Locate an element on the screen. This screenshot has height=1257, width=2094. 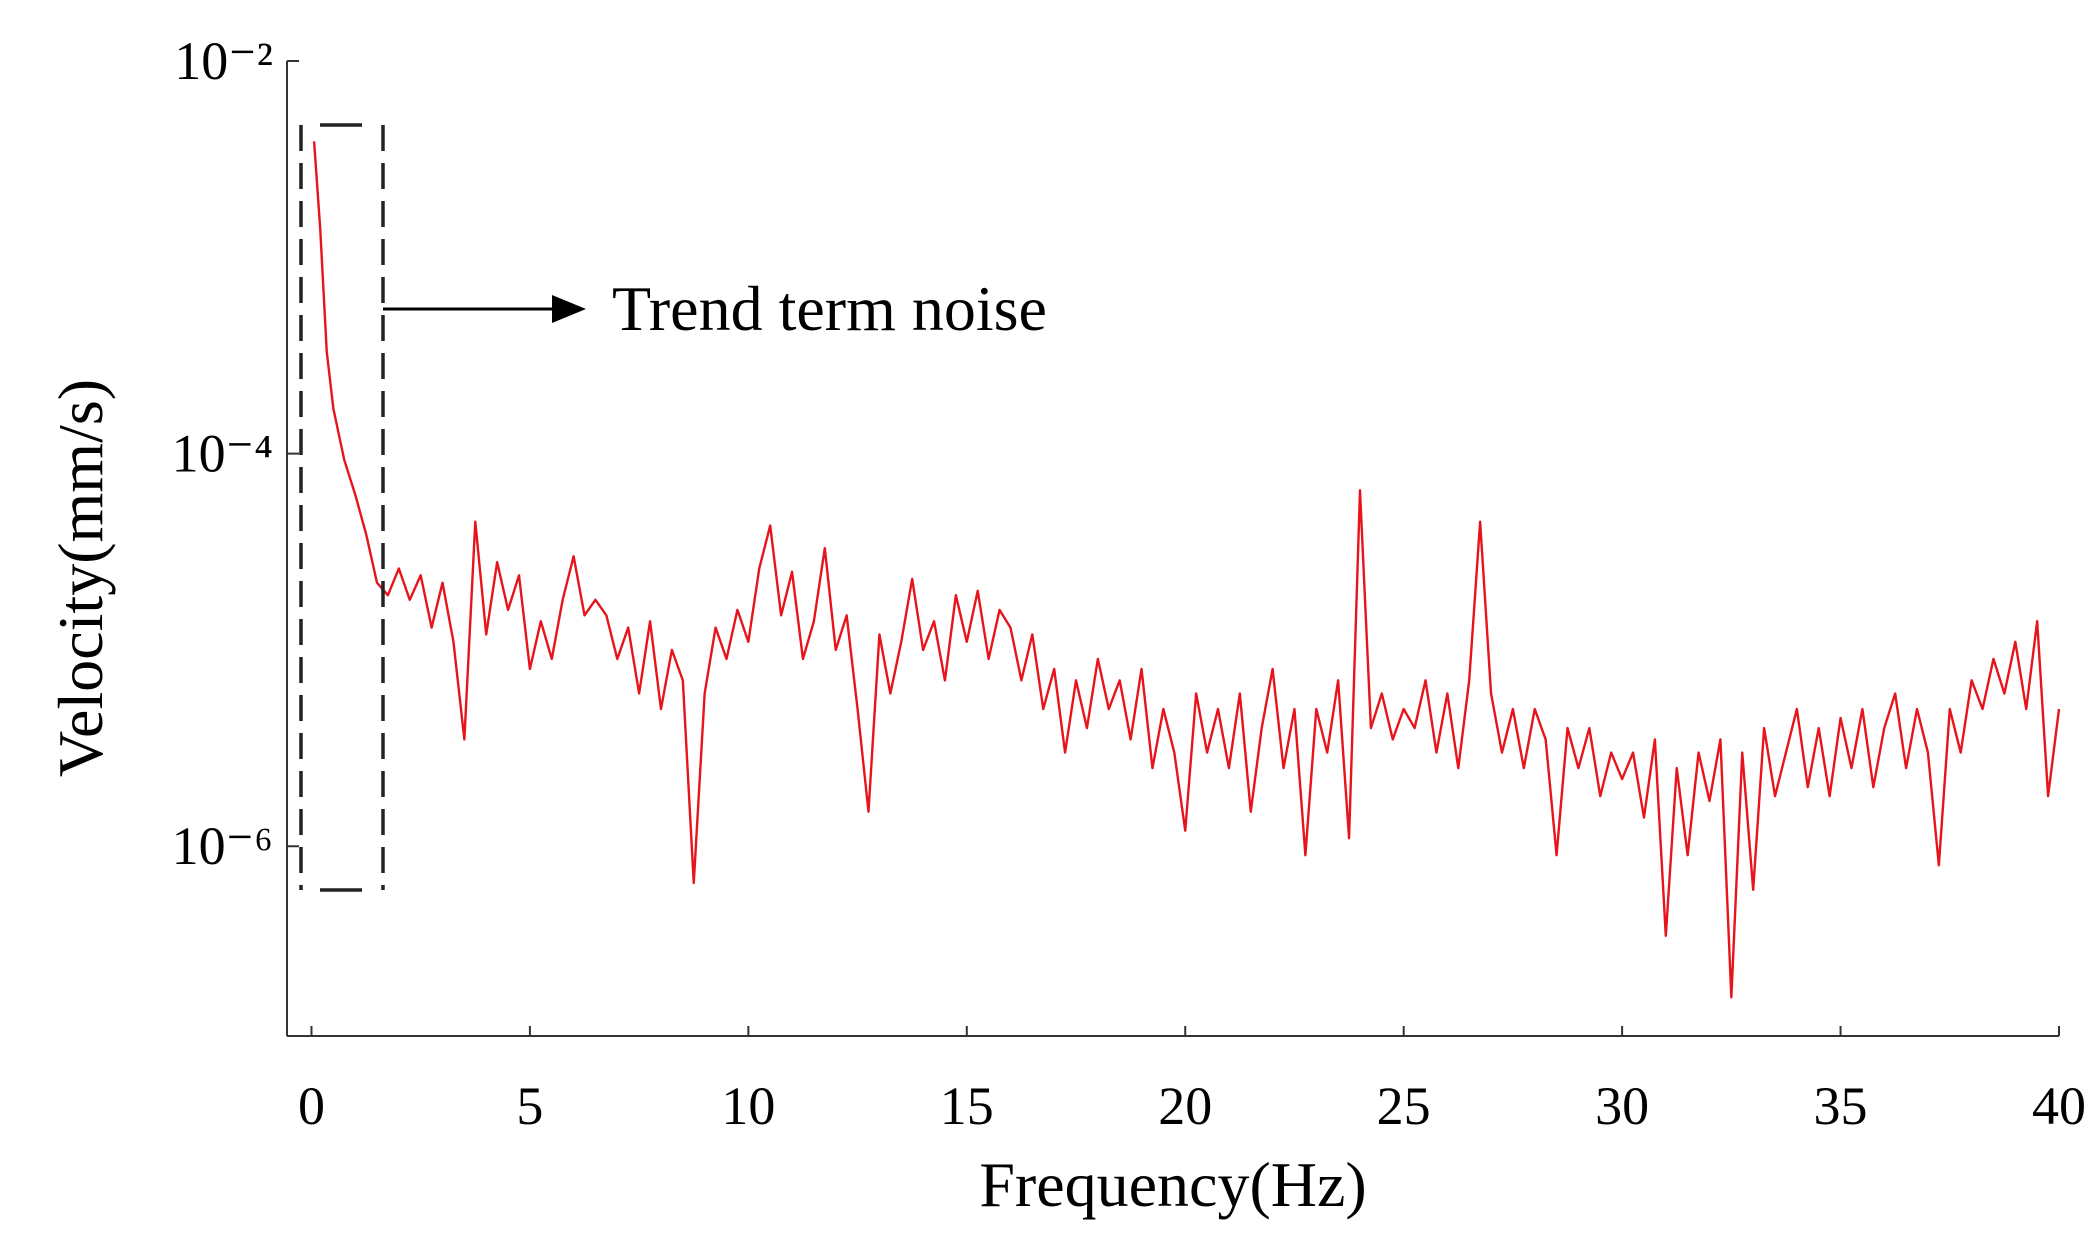
x-tick-label: 40 is located at coordinates (2059, 1106).